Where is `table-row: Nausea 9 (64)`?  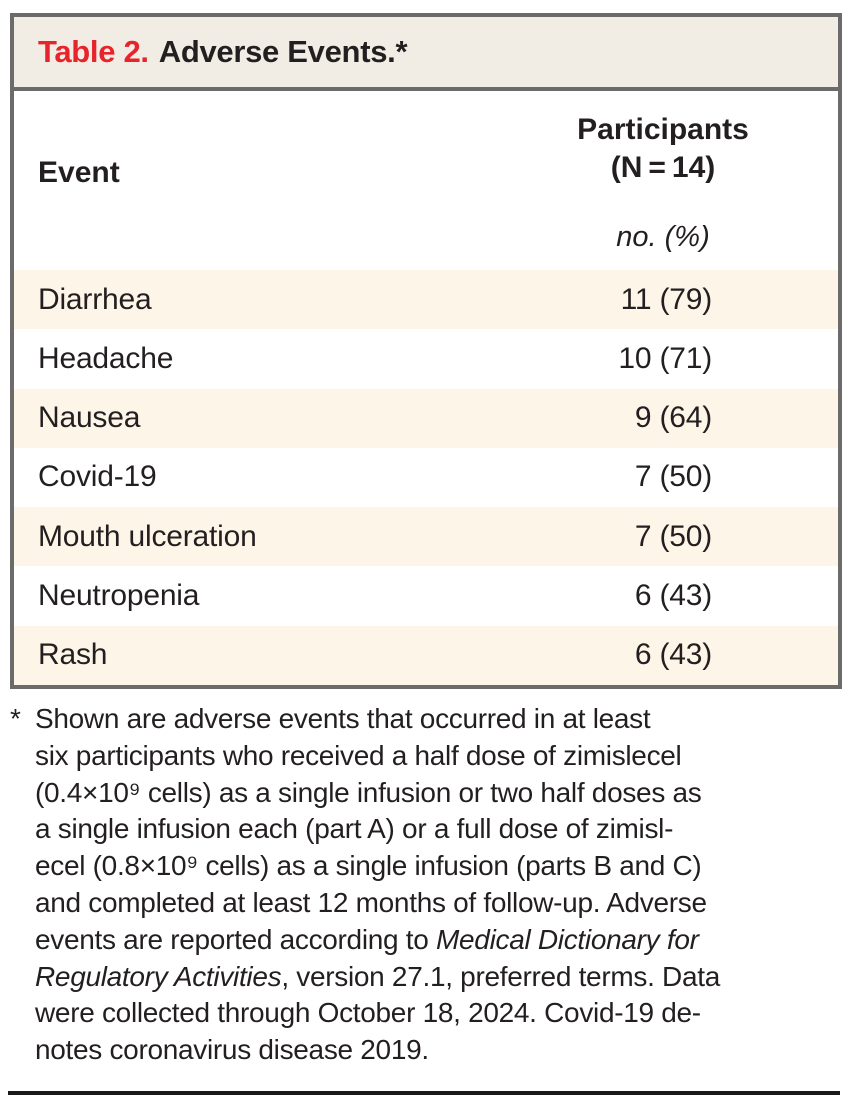 table-row: Nausea 9 (64) is located at coordinates (426, 418).